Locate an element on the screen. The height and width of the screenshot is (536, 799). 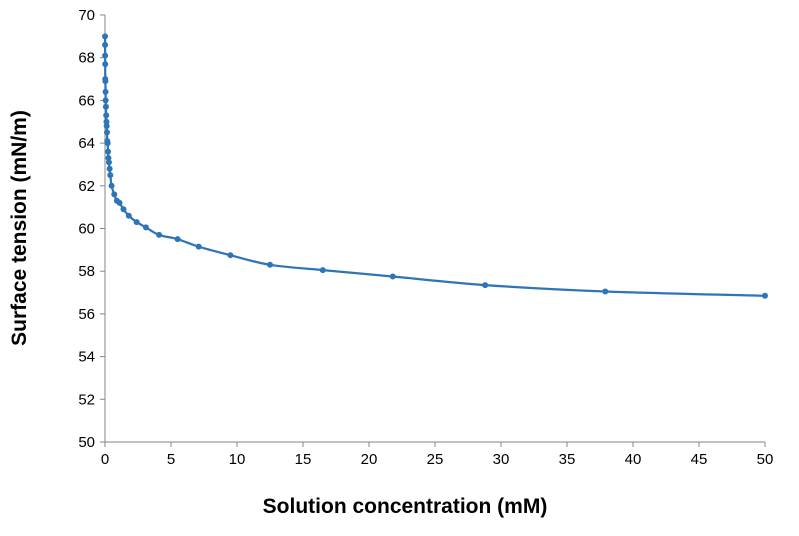
x-tick-label: 5 is located at coordinates (171, 459).